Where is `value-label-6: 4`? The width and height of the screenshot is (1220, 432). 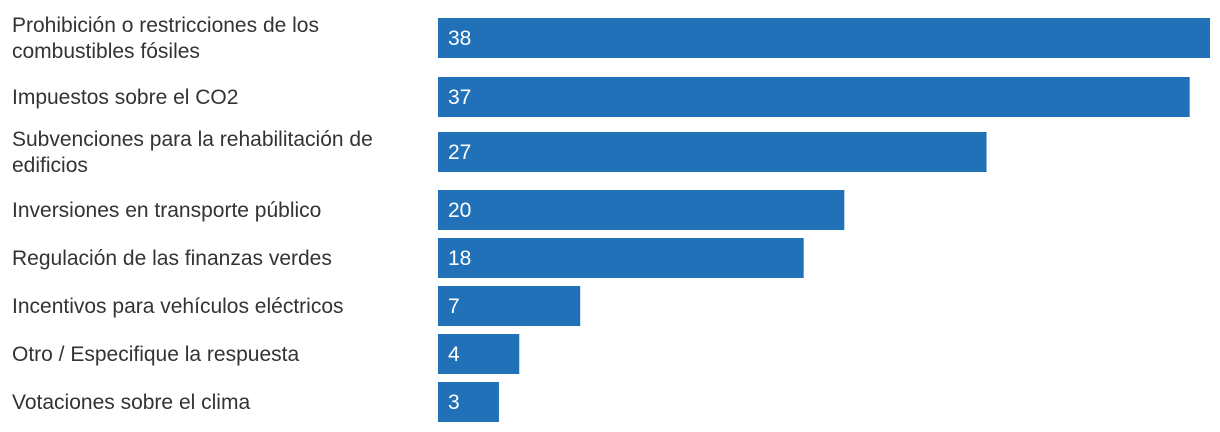
value-label-6: 4 is located at coordinates (454, 354).